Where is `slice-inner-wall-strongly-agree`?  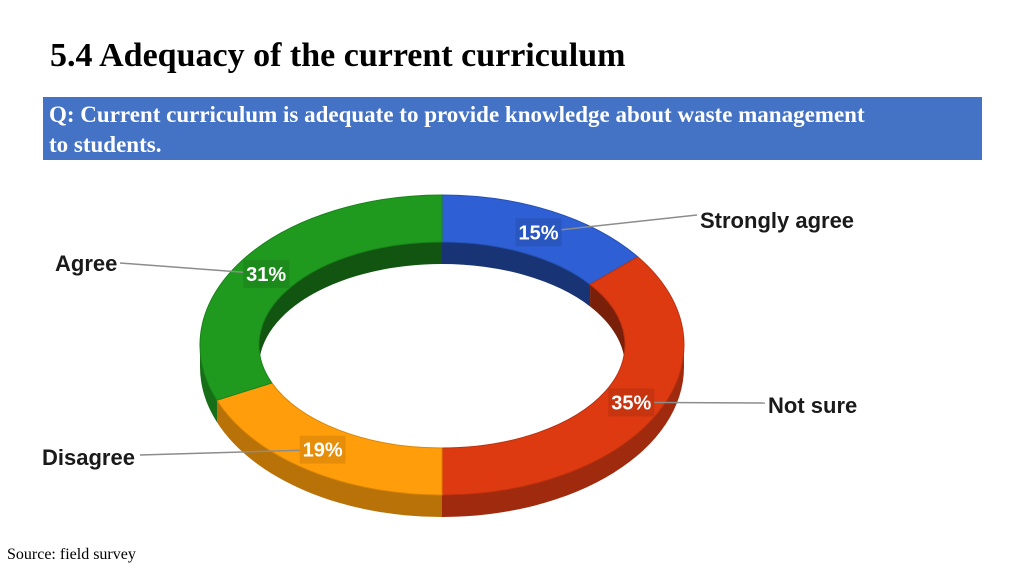
slice-inner-wall-strongly-agree is located at coordinates (516, 274).